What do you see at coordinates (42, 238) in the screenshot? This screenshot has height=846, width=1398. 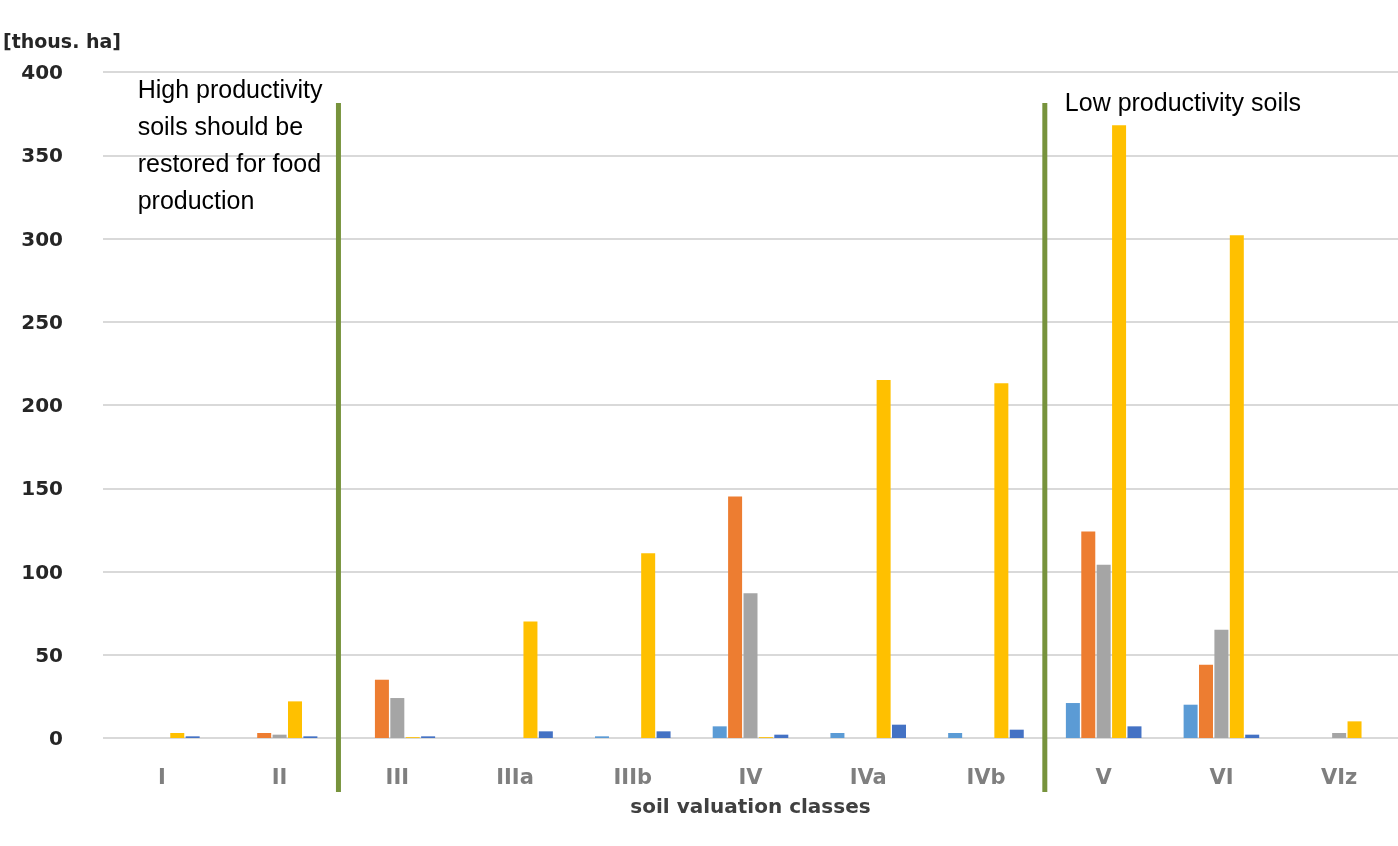 I see `y-tick-label: 300` at bounding box center [42, 238].